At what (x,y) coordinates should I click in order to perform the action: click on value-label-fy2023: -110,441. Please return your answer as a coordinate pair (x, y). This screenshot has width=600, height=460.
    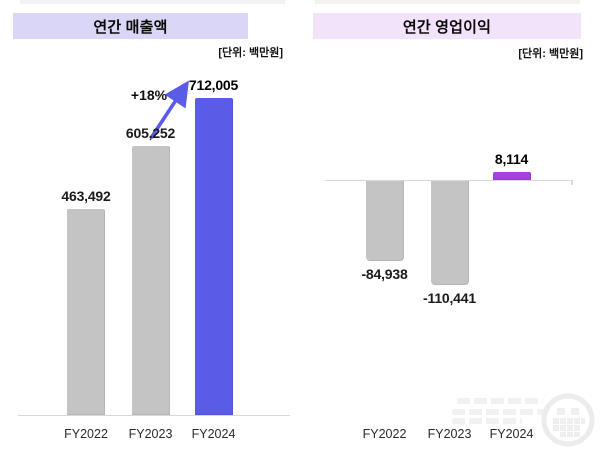
    Looking at the image, I should click on (449, 298).